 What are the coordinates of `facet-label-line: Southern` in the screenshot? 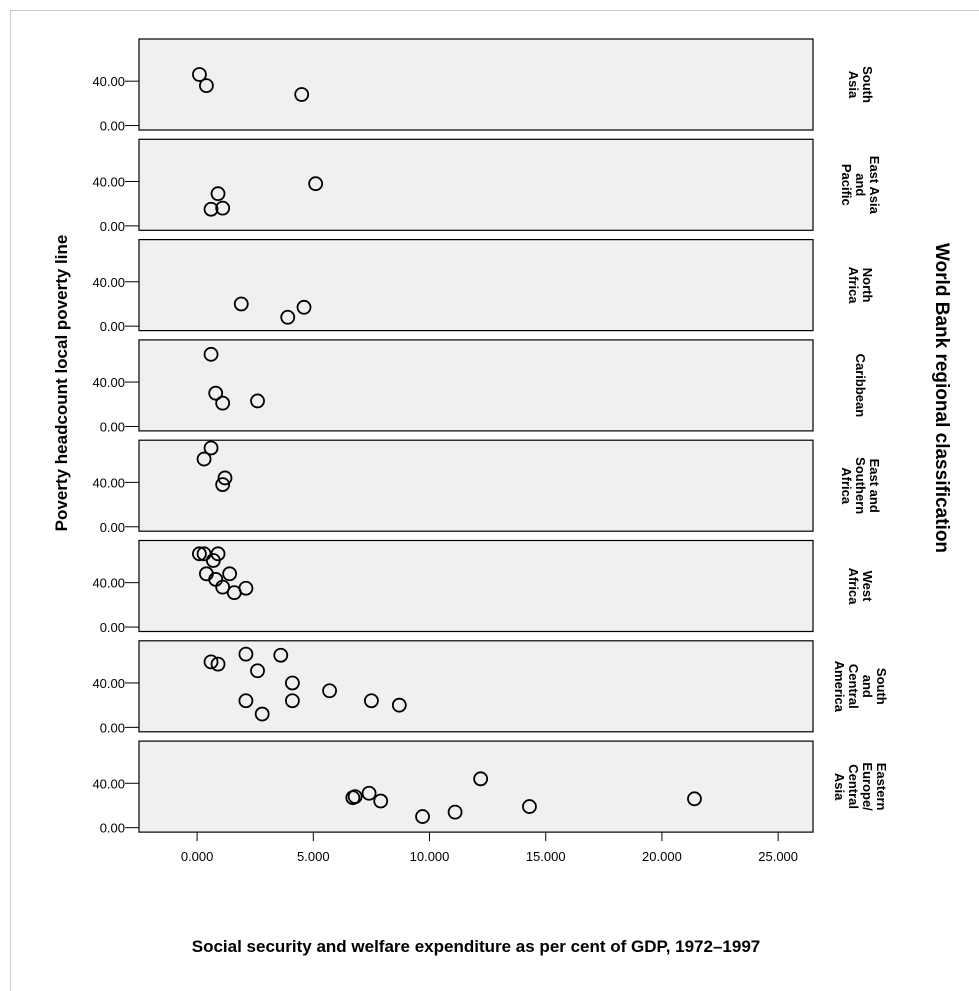 It's located at (860, 485).